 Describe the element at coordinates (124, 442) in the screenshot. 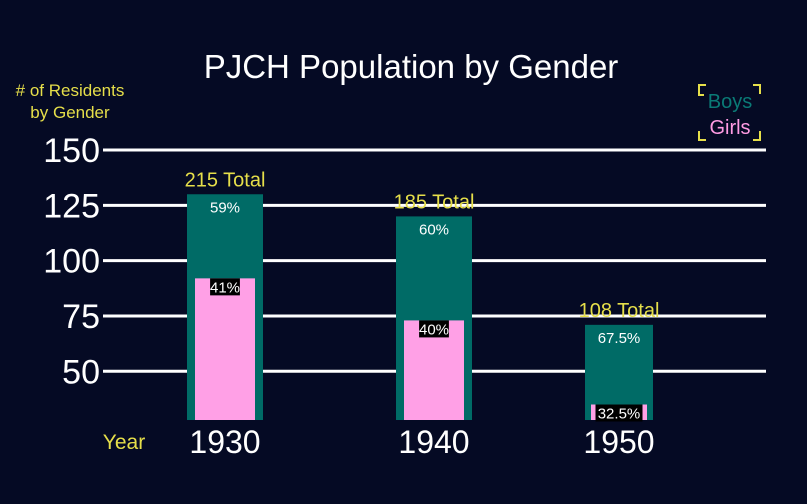

I see `x-axis-label: Year` at that location.